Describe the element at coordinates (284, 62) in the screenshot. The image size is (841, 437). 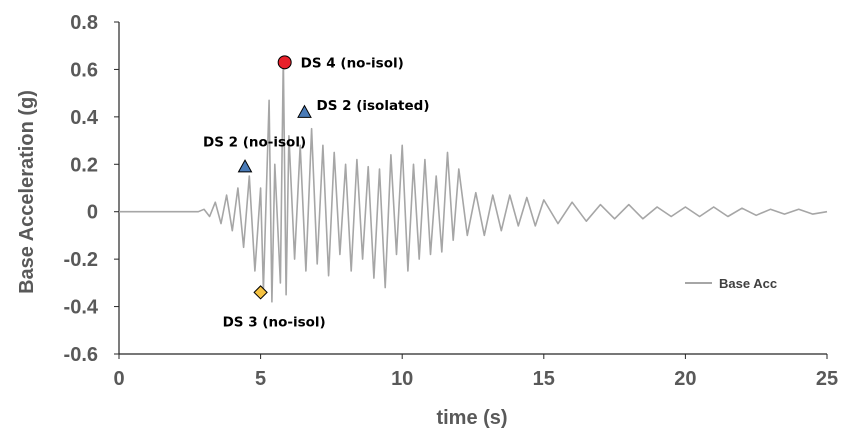
I see `annotation-marker-circle` at that location.